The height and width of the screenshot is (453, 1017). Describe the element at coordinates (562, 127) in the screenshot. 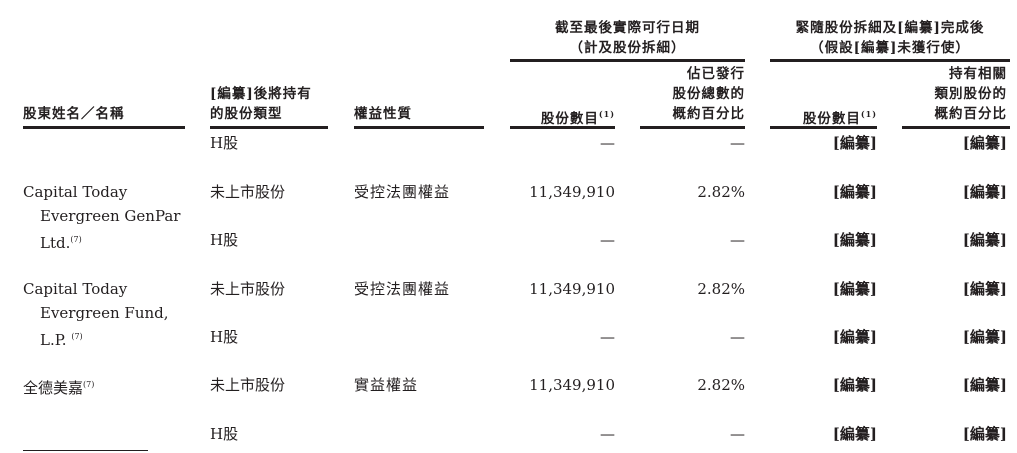

I see `header-rule-shares` at that location.